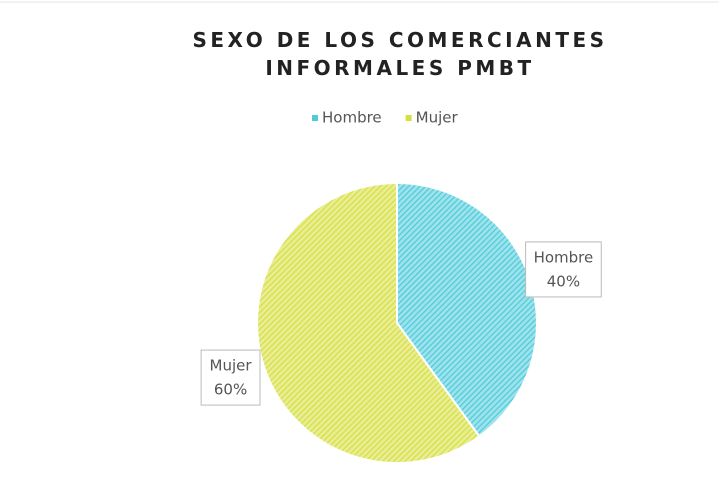 Image resolution: width=719 pixels, height=489 pixels. I want to click on data-label-category: Mujer, so click(231, 366).